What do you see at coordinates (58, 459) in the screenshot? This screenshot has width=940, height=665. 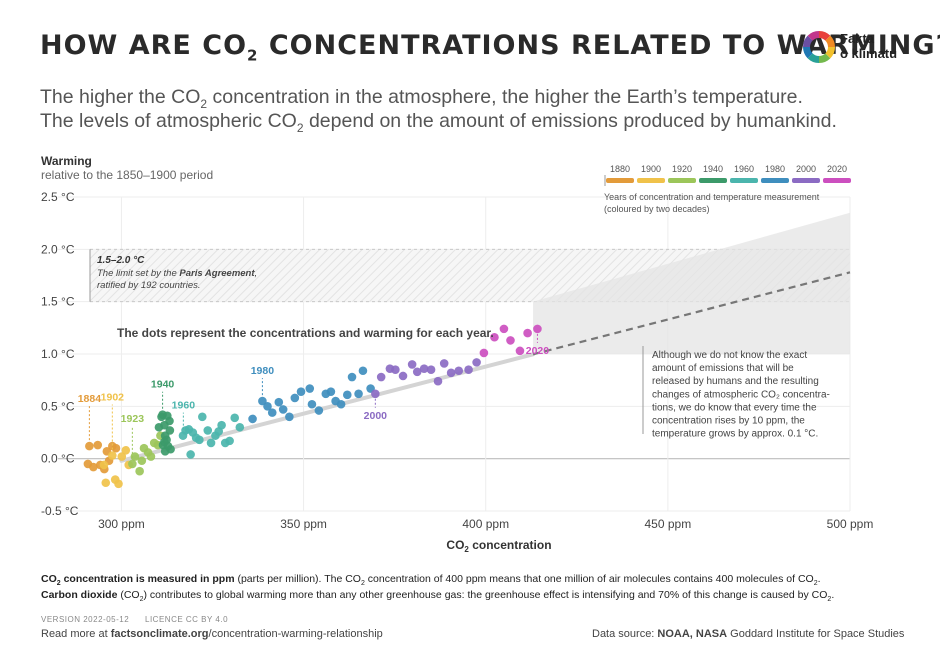 I see `y-tick-label: 0.0 °C` at bounding box center [58, 459].